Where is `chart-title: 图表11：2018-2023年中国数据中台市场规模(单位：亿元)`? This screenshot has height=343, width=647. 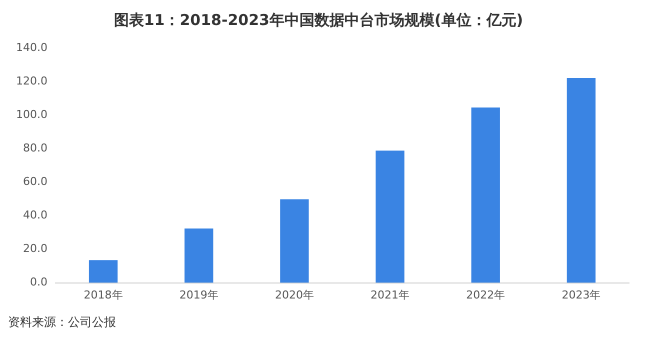 chart-title: 图表11：2018-2023年中国数据中台市场规模(单位：亿元) is located at coordinates (319, 19).